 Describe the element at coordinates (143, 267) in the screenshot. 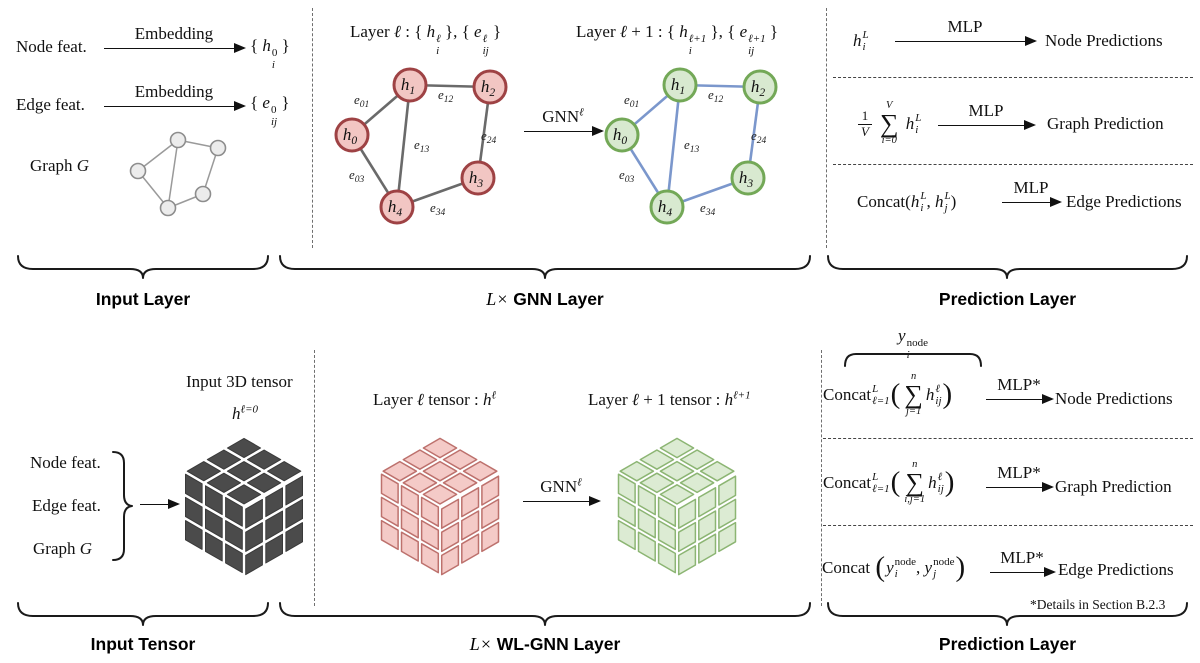

I see `brace-input-layer` at that location.